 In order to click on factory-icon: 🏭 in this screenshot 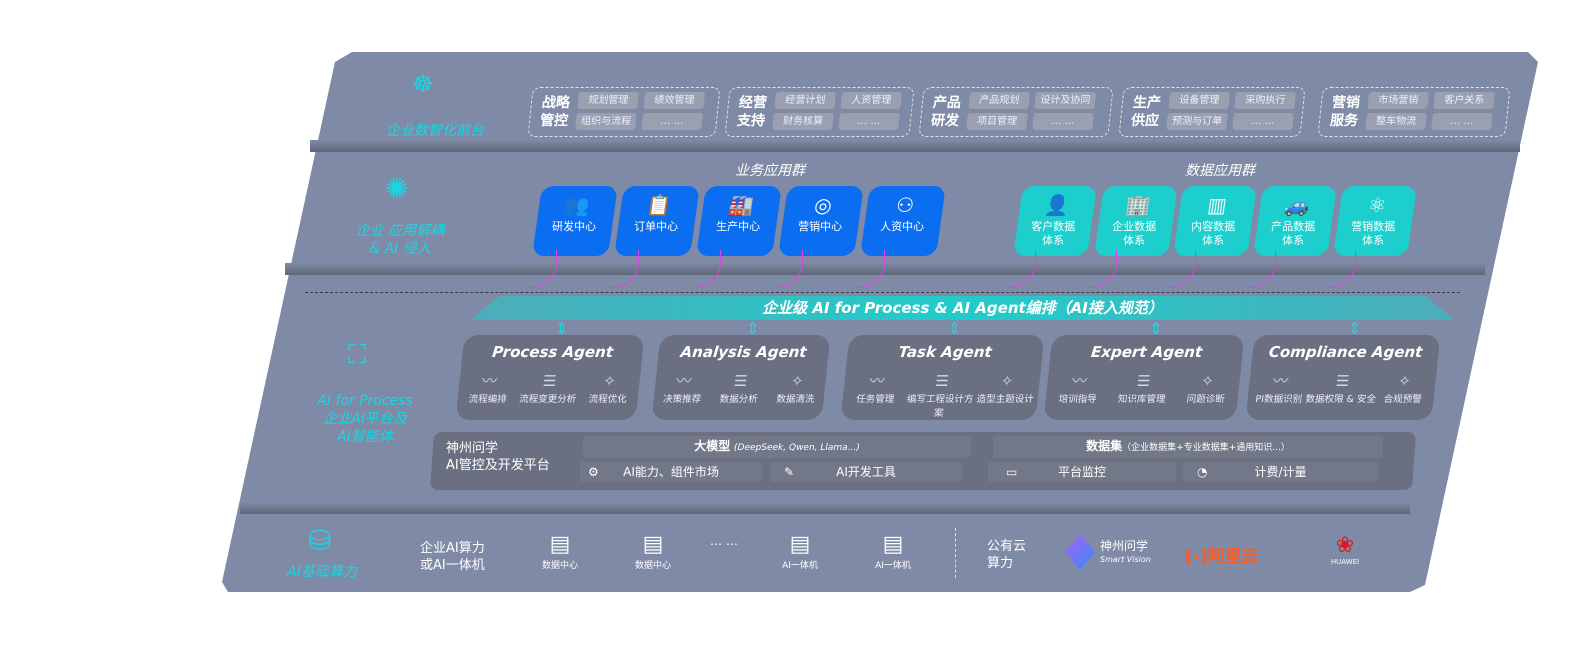, I will do `click(741, 205)`.